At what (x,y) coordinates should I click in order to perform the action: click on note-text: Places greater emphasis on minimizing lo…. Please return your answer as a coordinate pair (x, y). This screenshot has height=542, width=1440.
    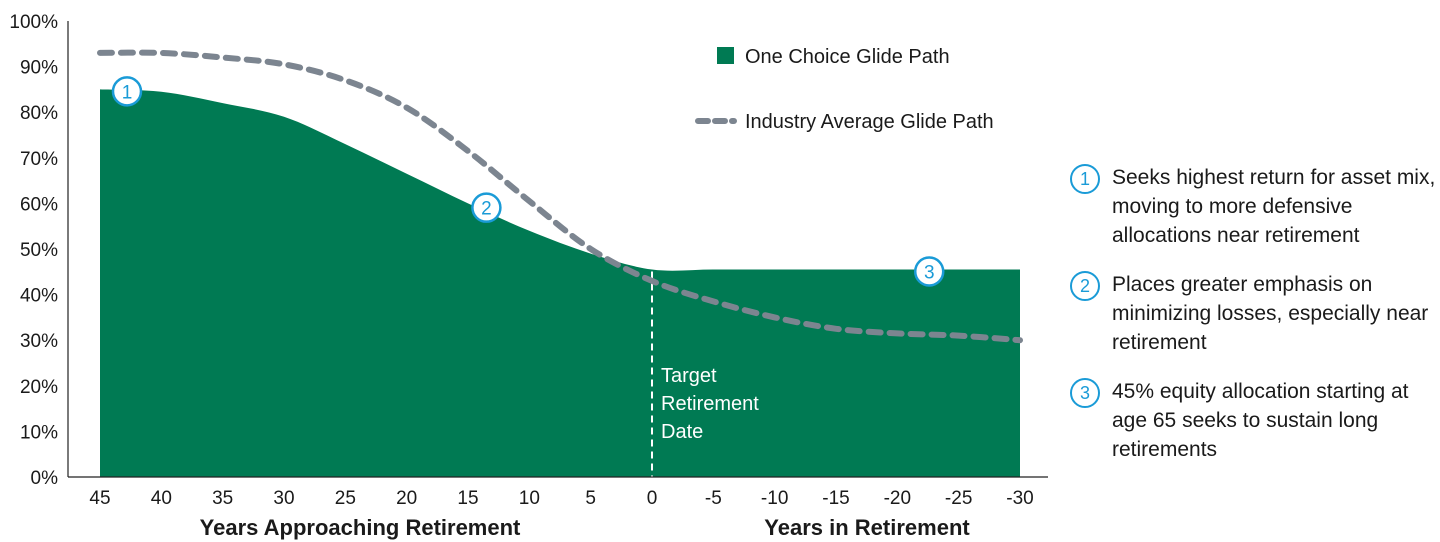
    Looking at the image, I should click on (1270, 313).